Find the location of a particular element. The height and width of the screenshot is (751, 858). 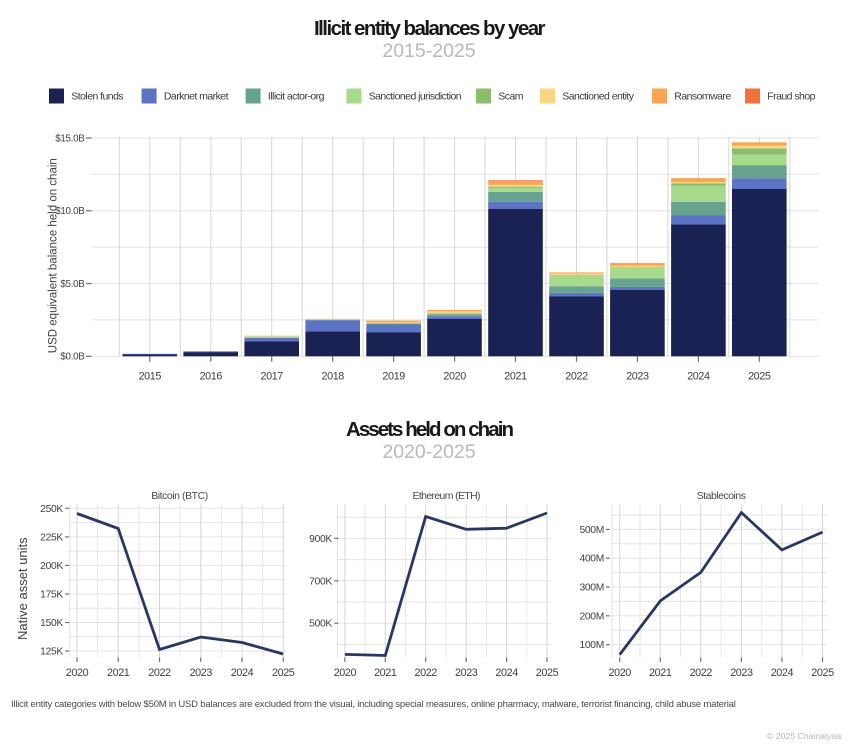

svg-text: 175K is located at coordinates (51, 595).